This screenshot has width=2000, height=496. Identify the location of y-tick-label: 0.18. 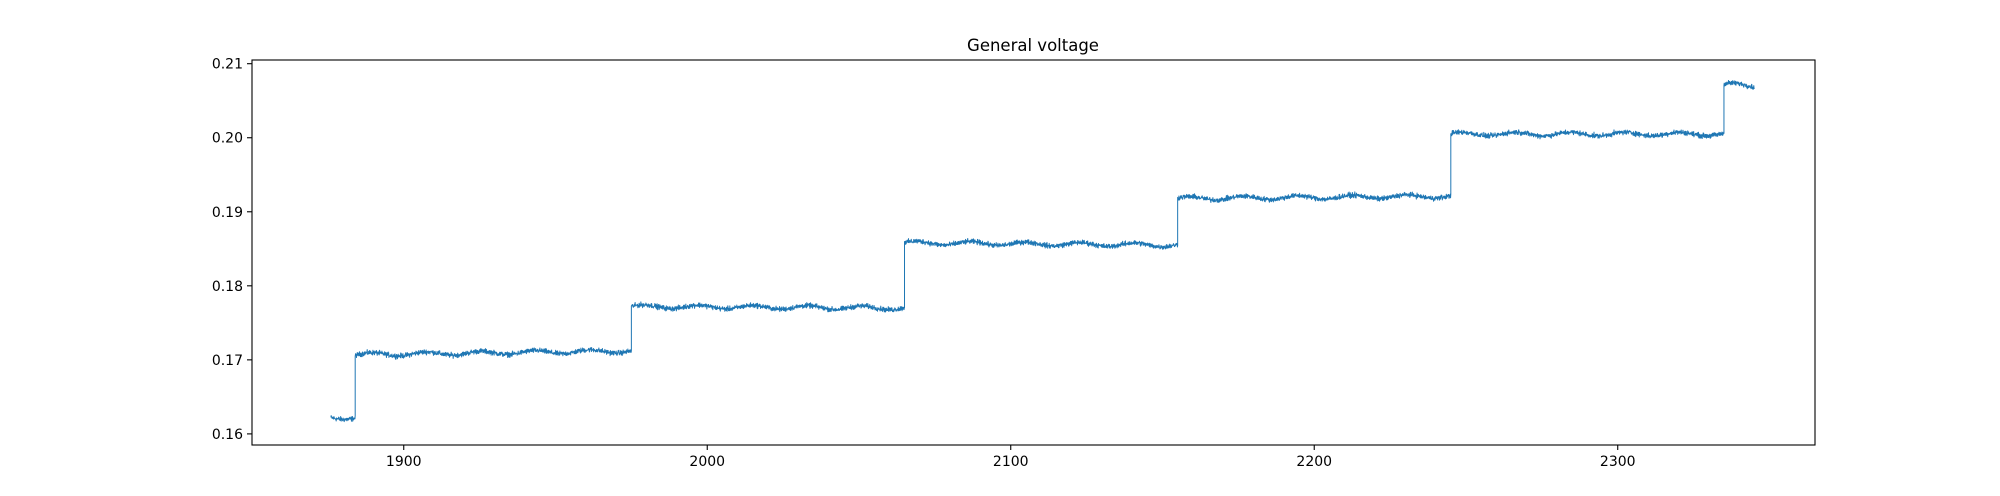
(227, 287).